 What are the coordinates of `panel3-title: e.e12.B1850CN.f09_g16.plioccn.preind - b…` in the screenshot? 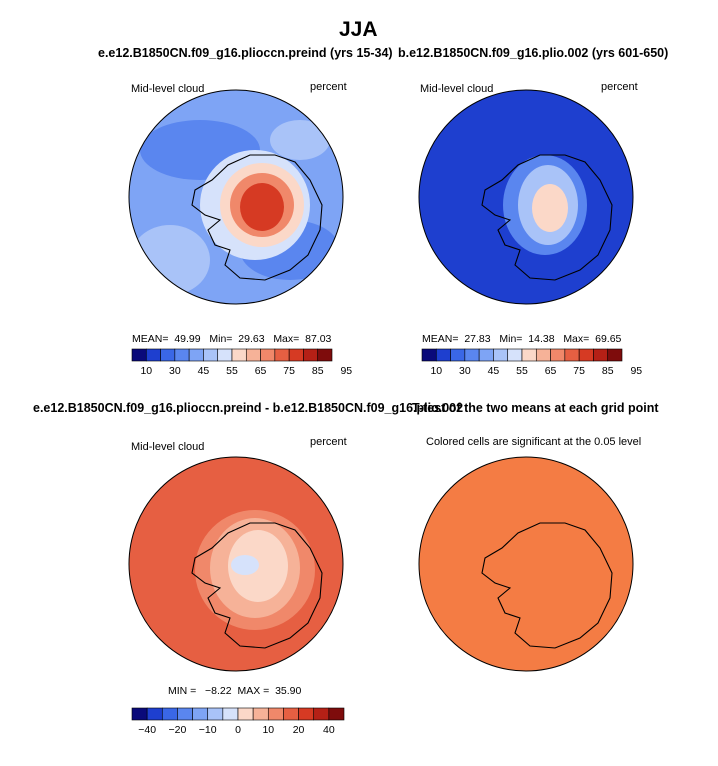 It's located at (248, 408).